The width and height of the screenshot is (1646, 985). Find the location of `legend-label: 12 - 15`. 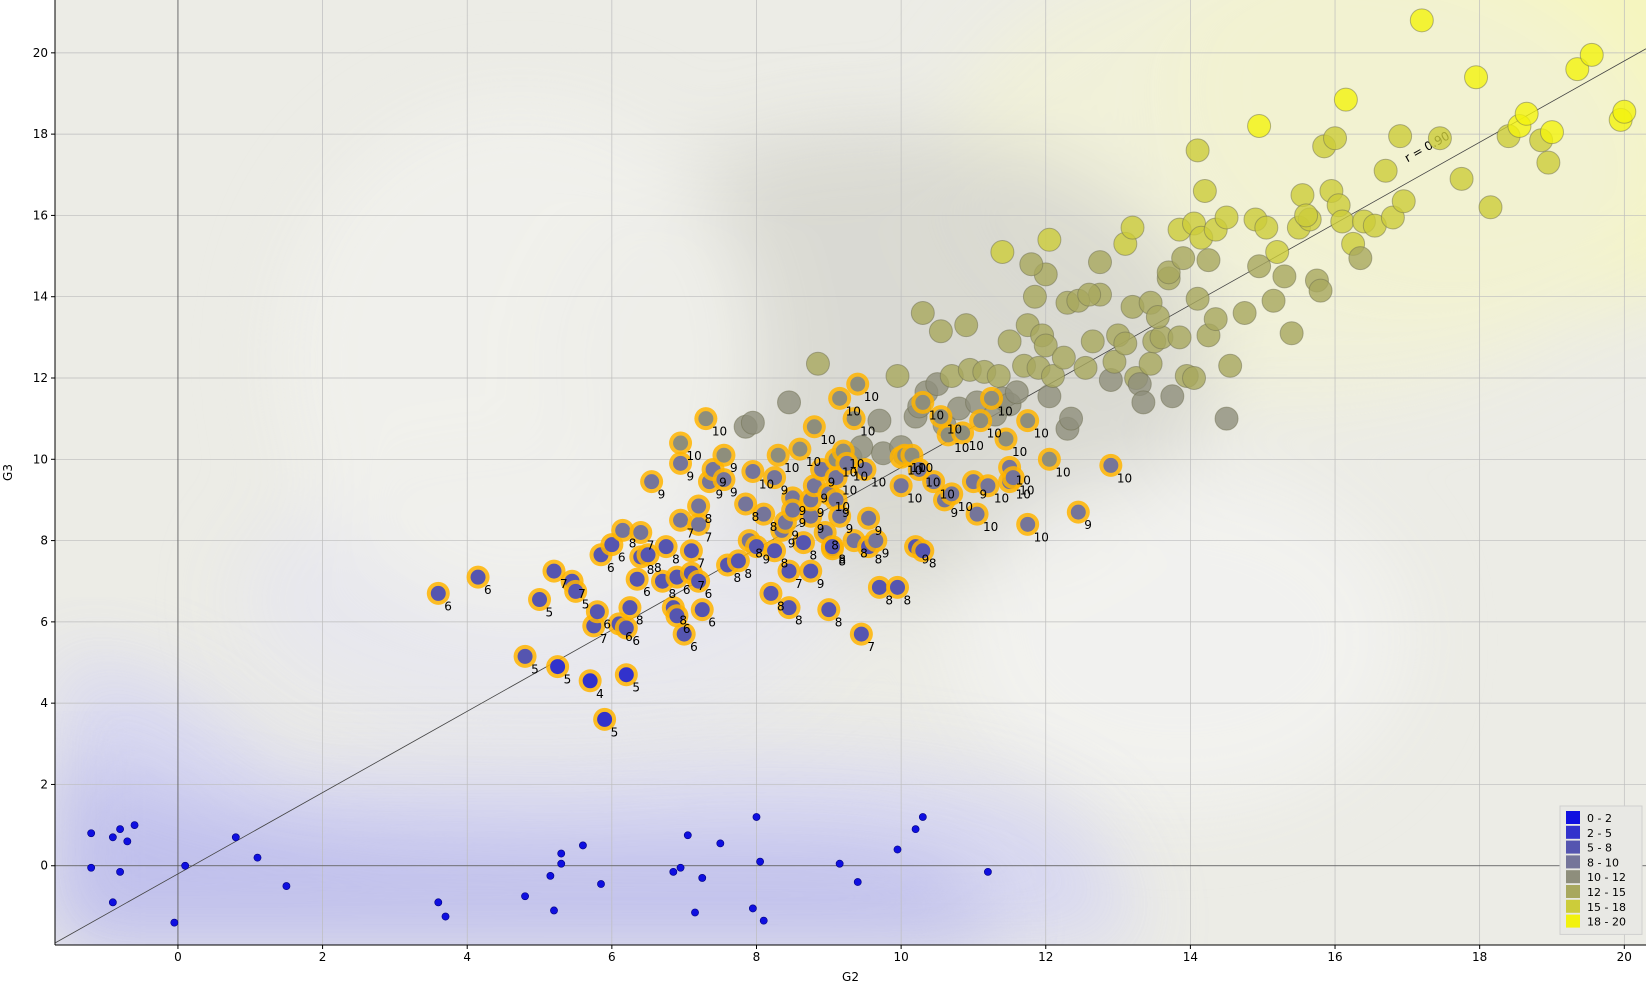

legend-label: 12 - 15 is located at coordinates (1606, 892).